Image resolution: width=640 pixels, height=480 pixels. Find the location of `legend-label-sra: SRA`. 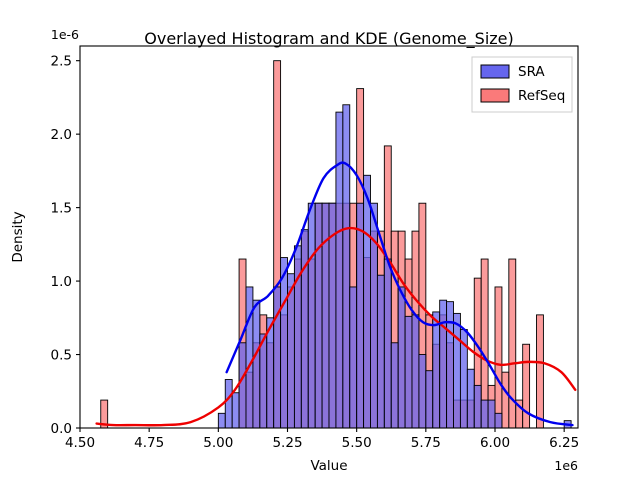

legend-label-sra: SRA is located at coordinates (531, 72).